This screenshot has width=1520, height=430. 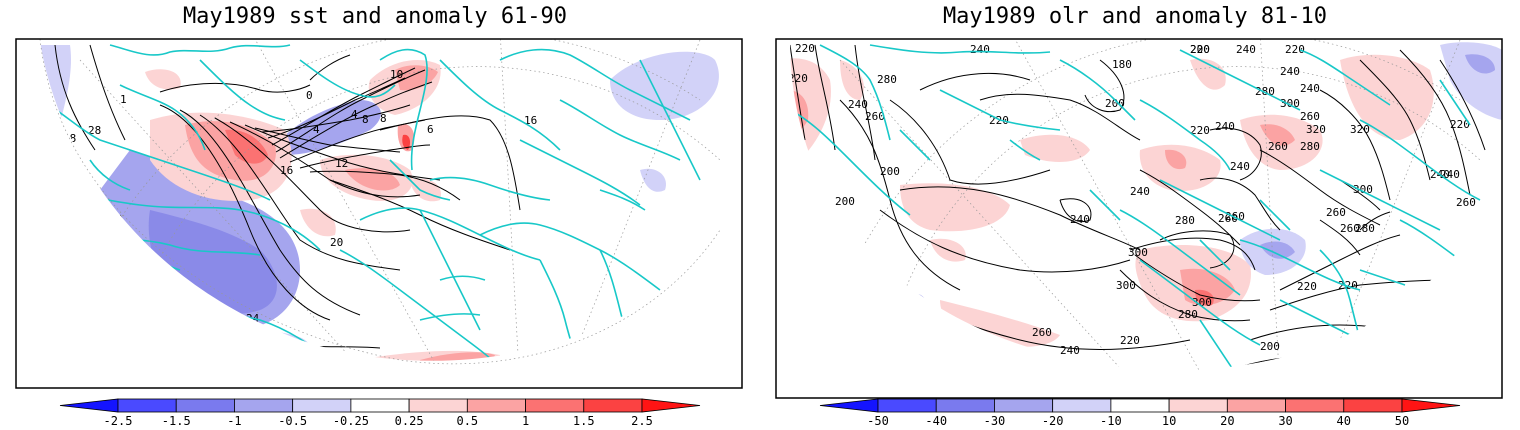 What do you see at coordinates (1122, 64) in the screenshot?
I see `olr-label: 180` at bounding box center [1122, 64].